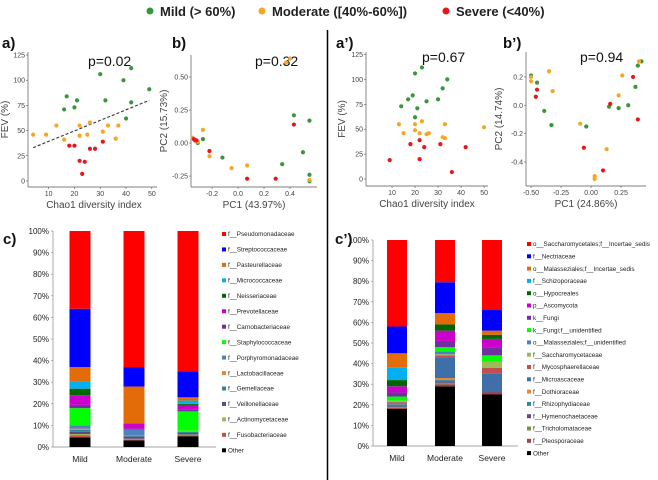 This screenshot has height=480, width=658. Describe the element at coordinates (566, 367) in the screenshot. I see `legend-label: f__Mycosphaerellaceae` at that location.